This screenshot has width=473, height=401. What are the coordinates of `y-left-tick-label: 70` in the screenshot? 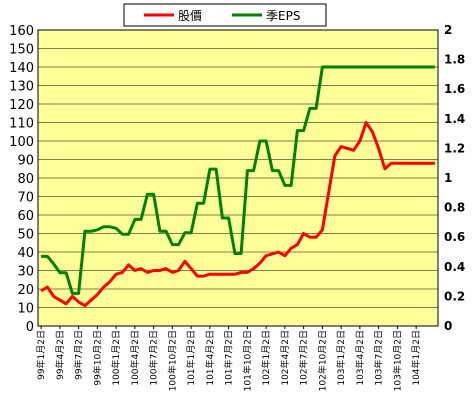 It's located at (25, 198).